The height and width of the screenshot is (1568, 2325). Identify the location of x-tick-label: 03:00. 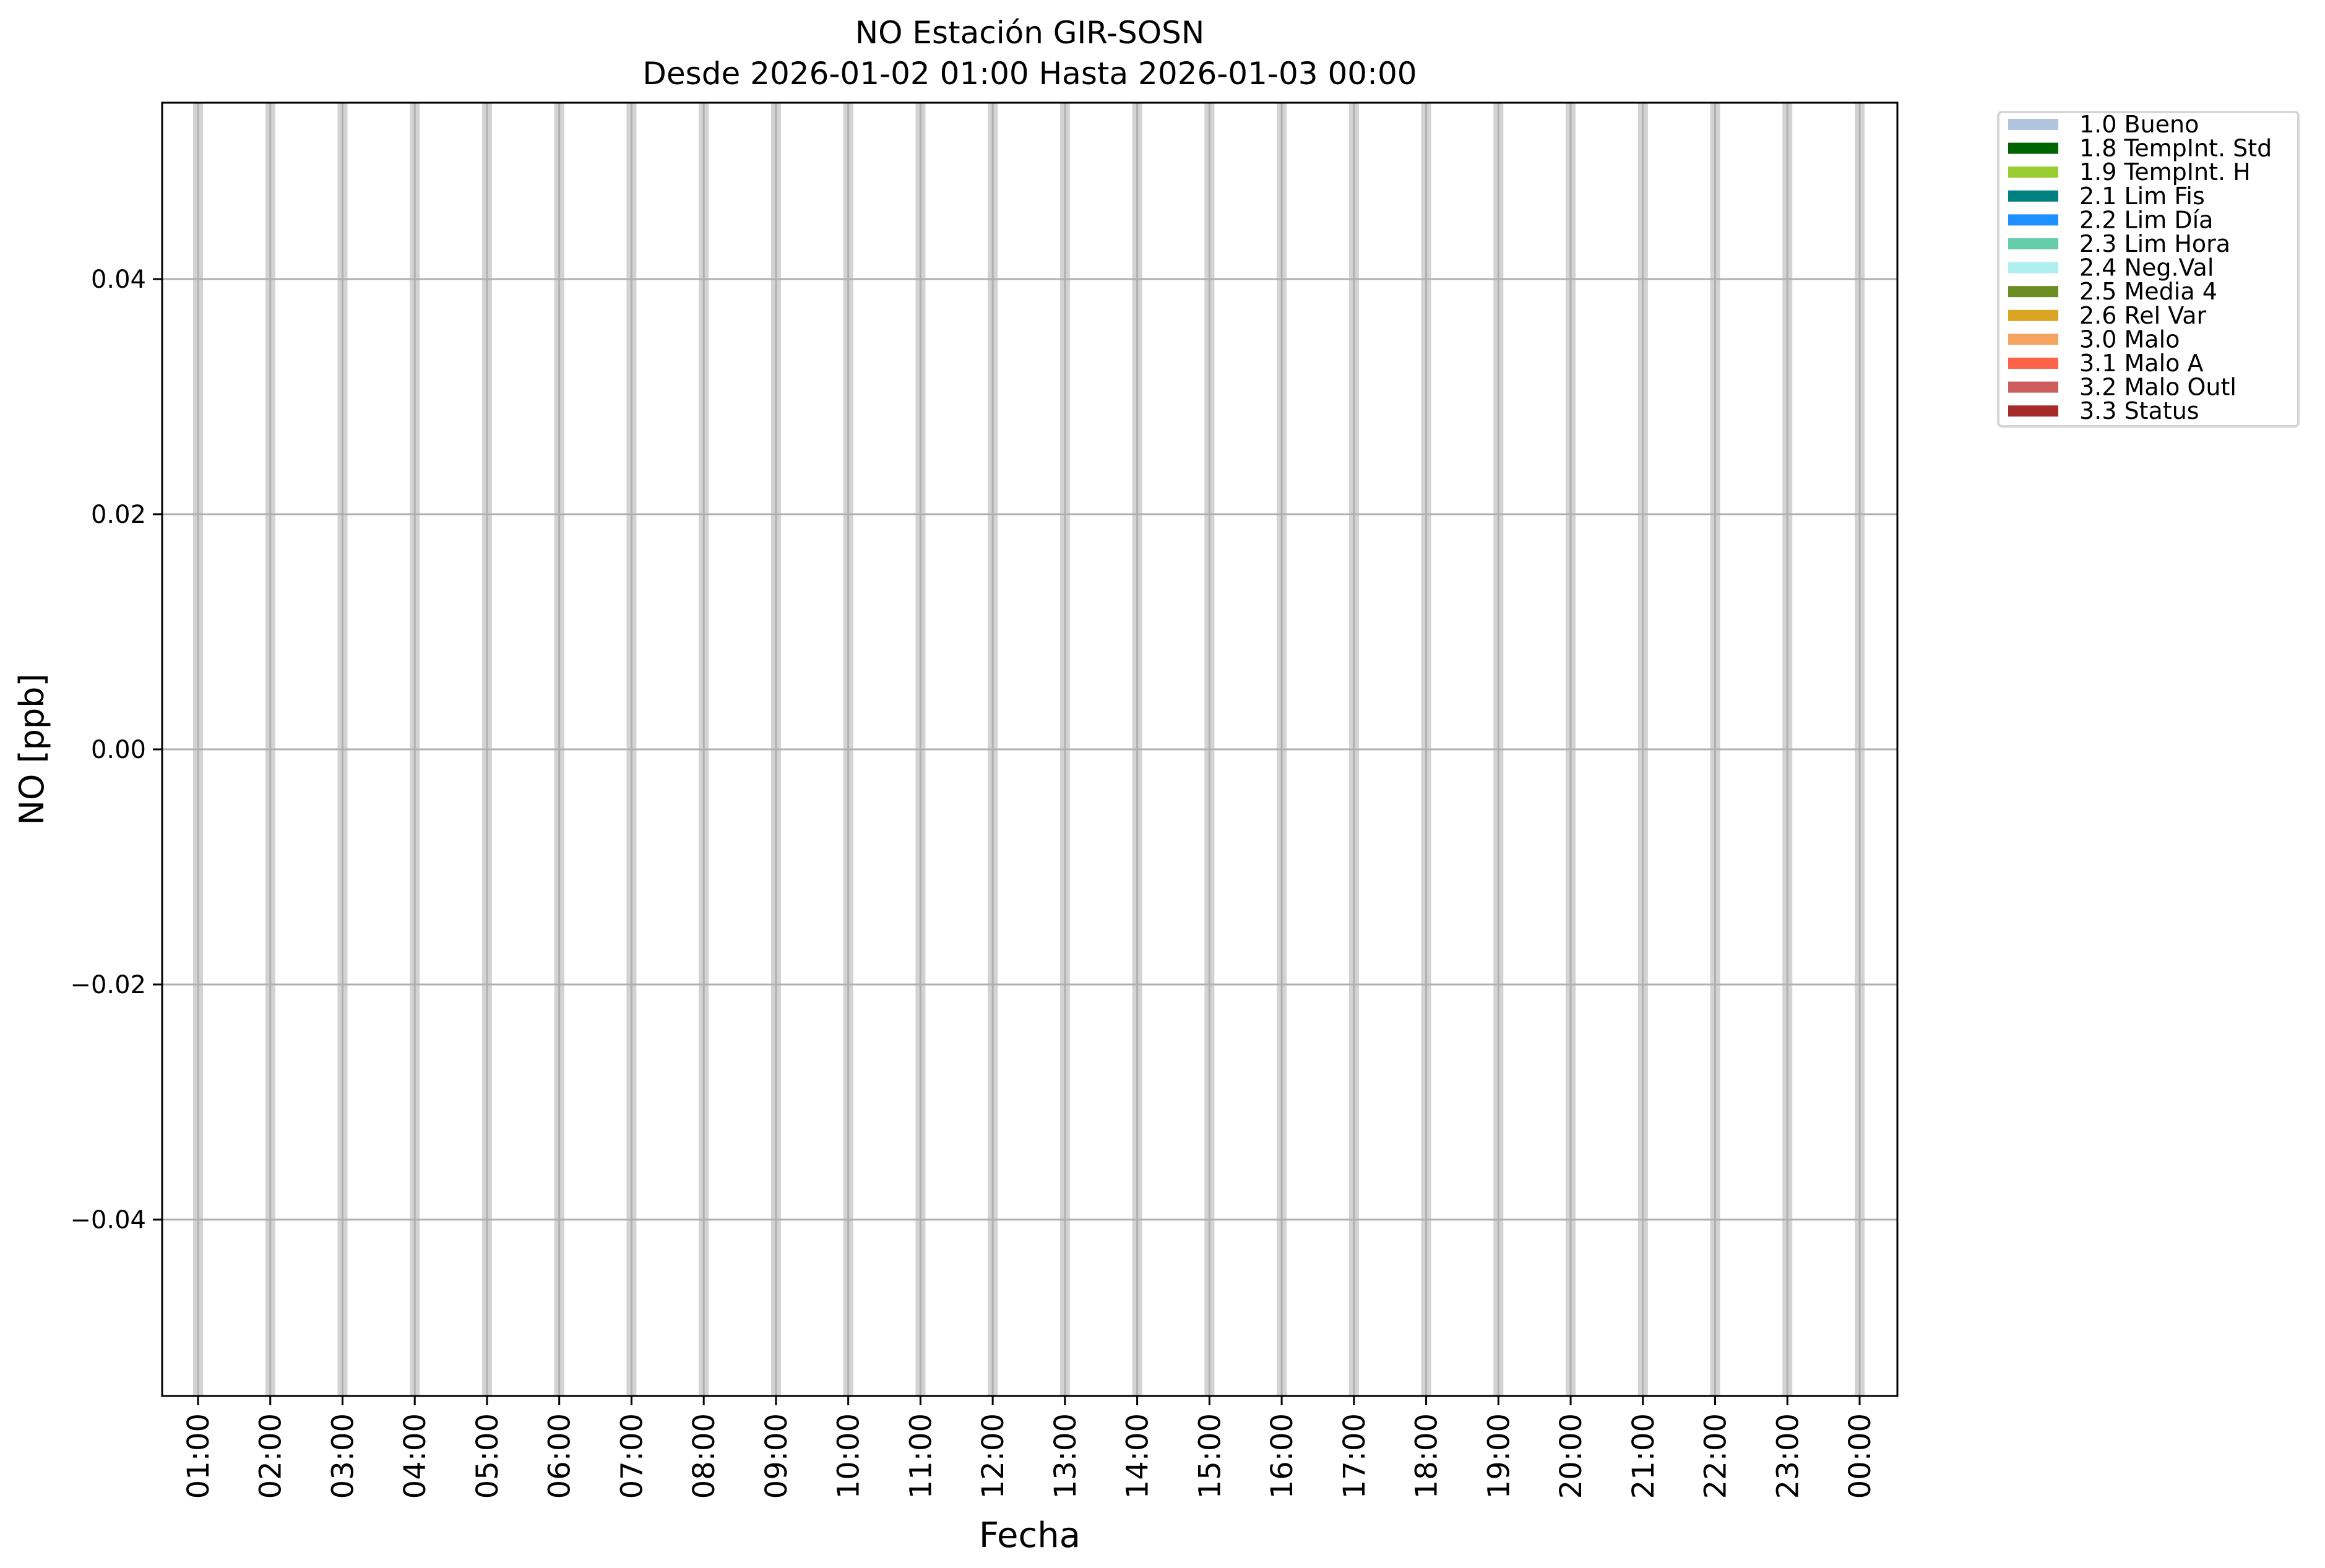
(343, 1456).